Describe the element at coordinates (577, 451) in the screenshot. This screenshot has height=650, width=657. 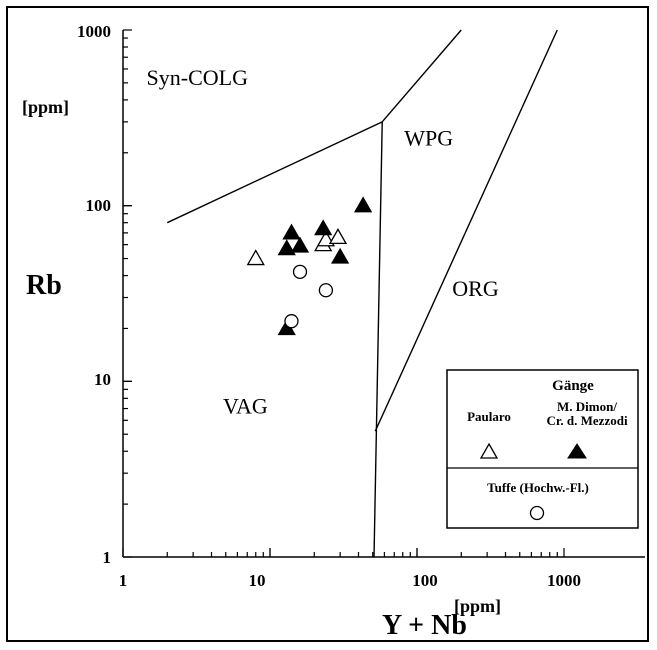
I see `legend-marker-filled-triangle` at that location.